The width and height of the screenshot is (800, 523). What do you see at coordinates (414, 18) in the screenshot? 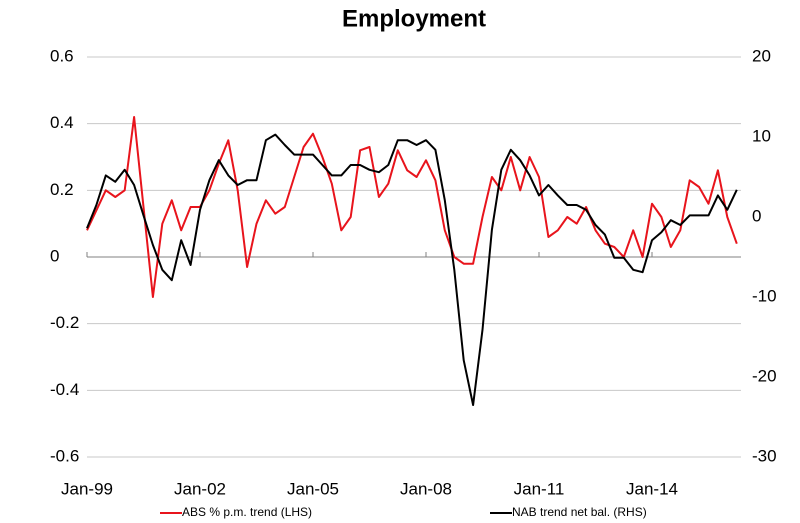
I see `chart-title: Employment` at bounding box center [414, 18].